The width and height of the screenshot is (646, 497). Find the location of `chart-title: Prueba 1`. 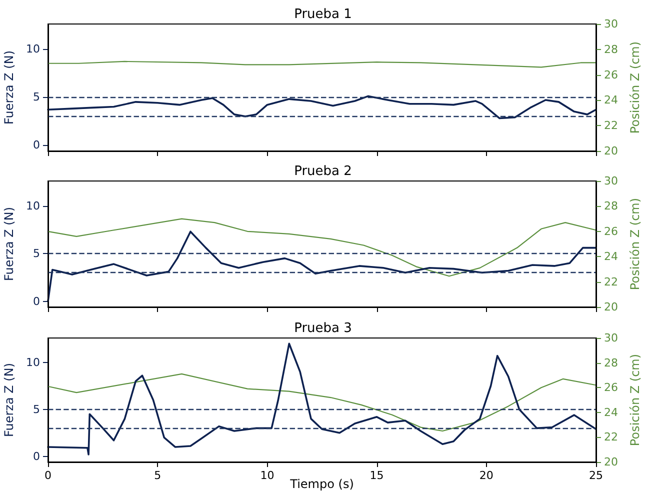

chart-title: Prueba 1 is located at coordinates (323, 14).